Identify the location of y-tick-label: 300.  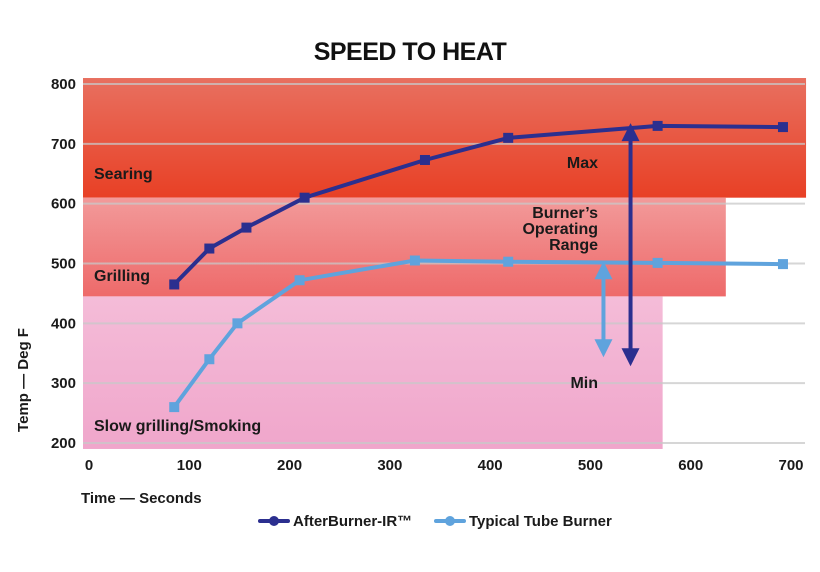
(63, 383).